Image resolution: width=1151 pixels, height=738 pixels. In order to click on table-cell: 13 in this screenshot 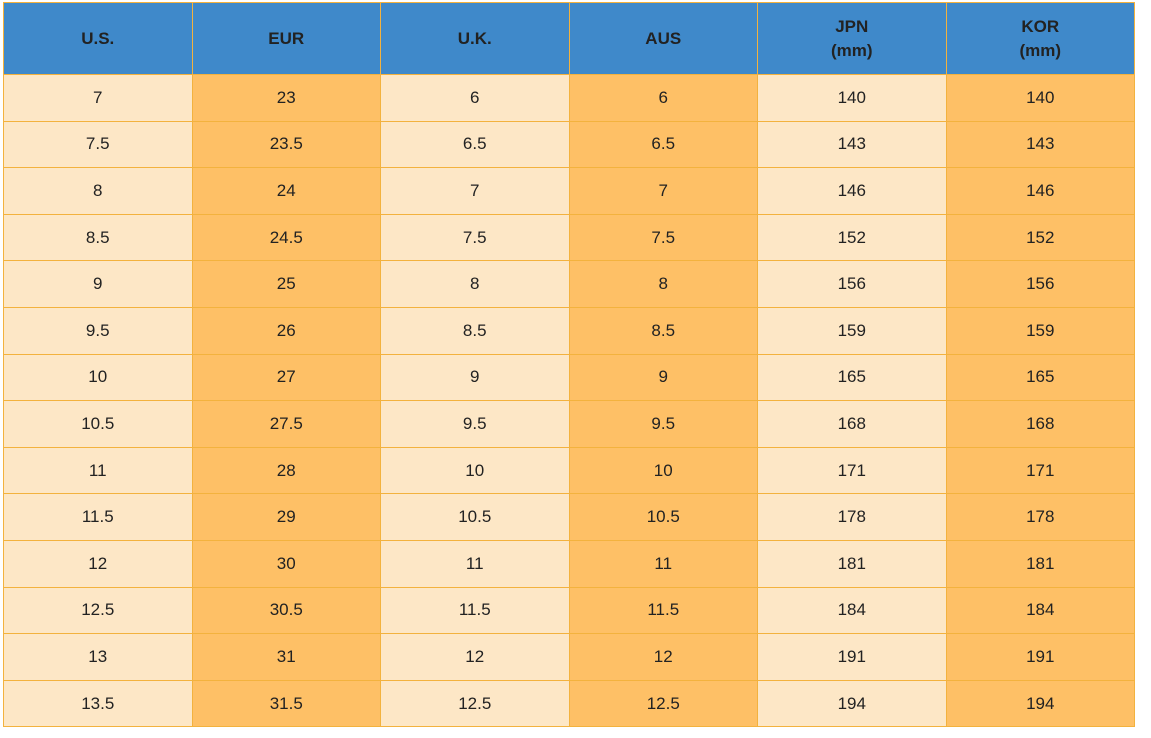, I will do `click(98, 657)`.